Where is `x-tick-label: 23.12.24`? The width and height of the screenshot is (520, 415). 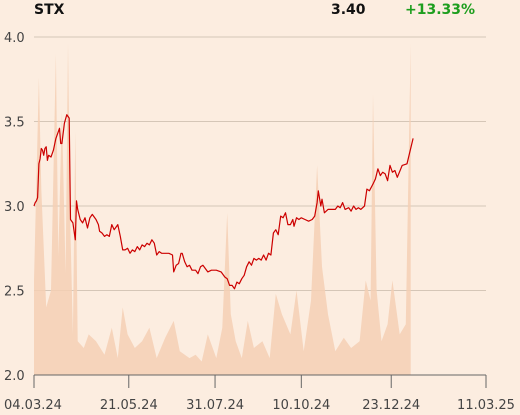
x-tick-label: 23.12.24 is located at coordinates (391, 405).